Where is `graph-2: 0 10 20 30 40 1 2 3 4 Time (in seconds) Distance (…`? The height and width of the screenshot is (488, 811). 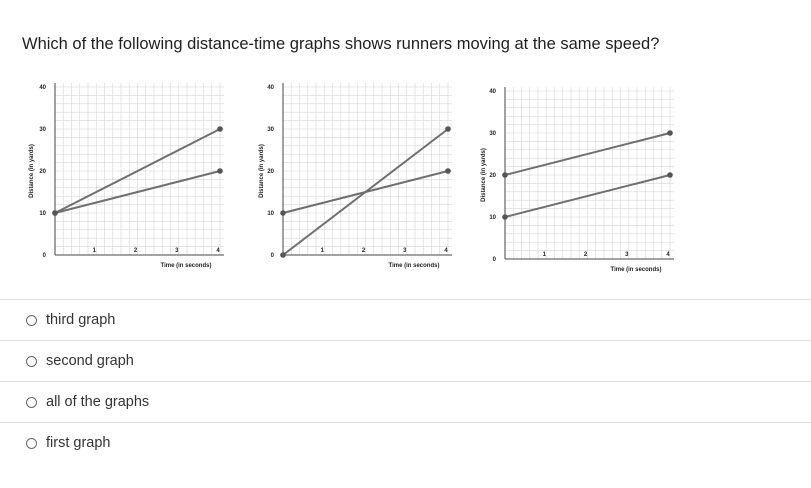
graph-2: 0 10 20 30 40 1 2 3 4 Time (in seconds) Distance (… is located at coordinates (355, 176).